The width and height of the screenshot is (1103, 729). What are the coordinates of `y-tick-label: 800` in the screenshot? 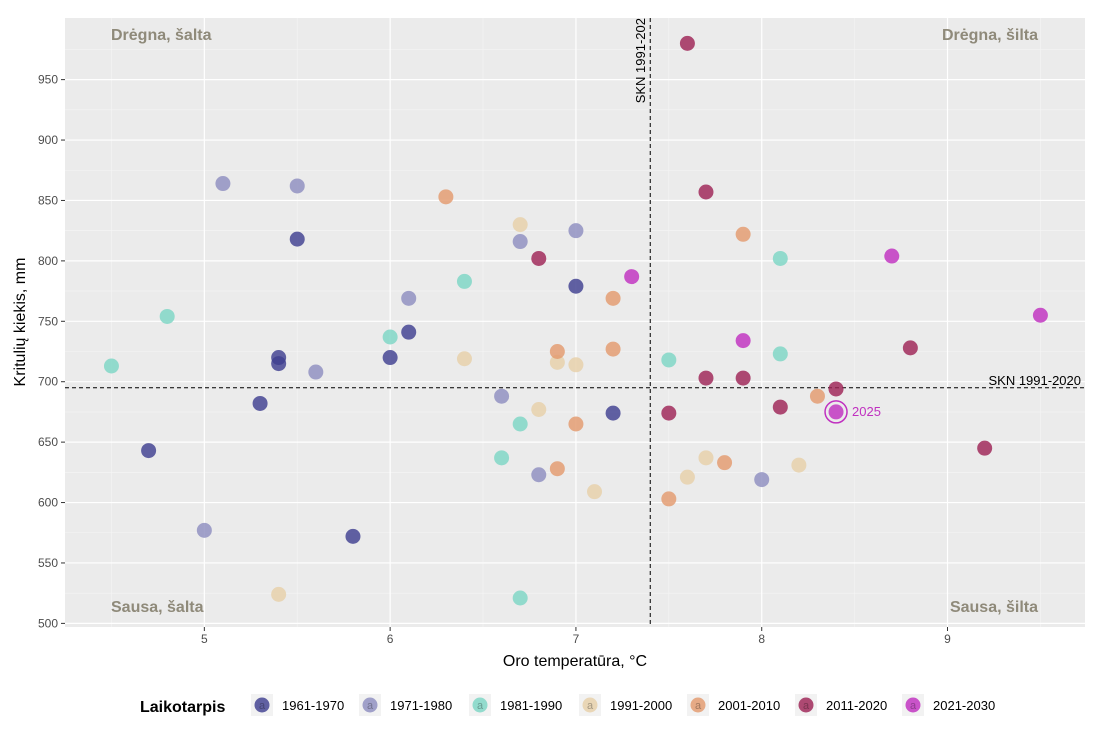 It's located at (48, 261).